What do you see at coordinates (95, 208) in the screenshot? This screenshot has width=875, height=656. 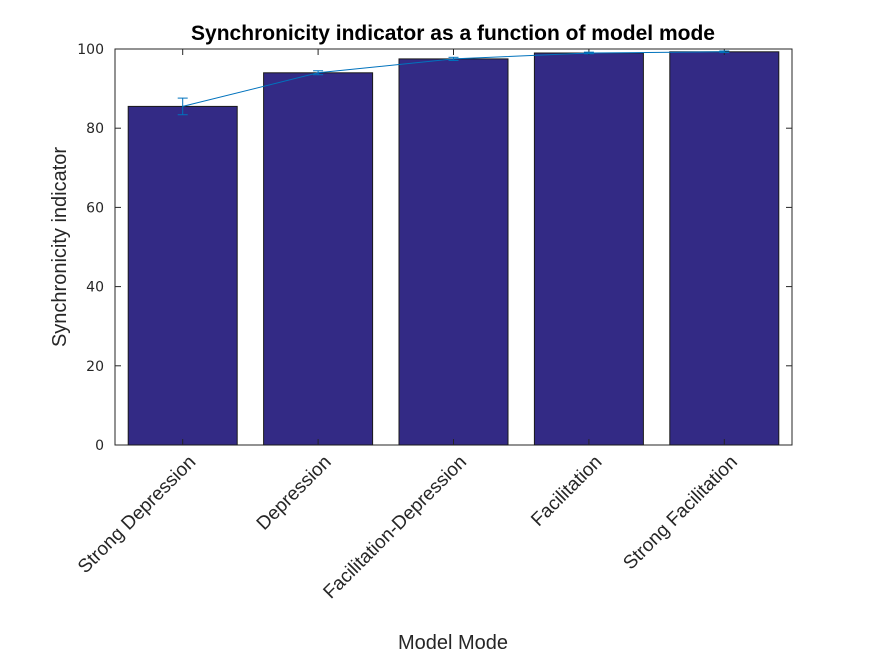 I see `y-tick-label-3: 60` at bounding box center [95, 208].